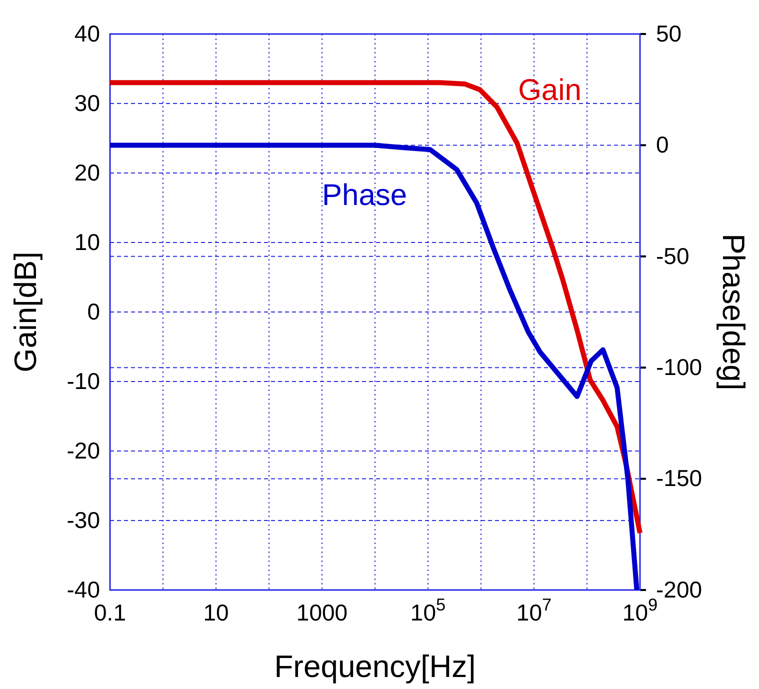 This screenshot has width=759, height=689. I want to click on y-tick-label: -20, so click(83, 450).